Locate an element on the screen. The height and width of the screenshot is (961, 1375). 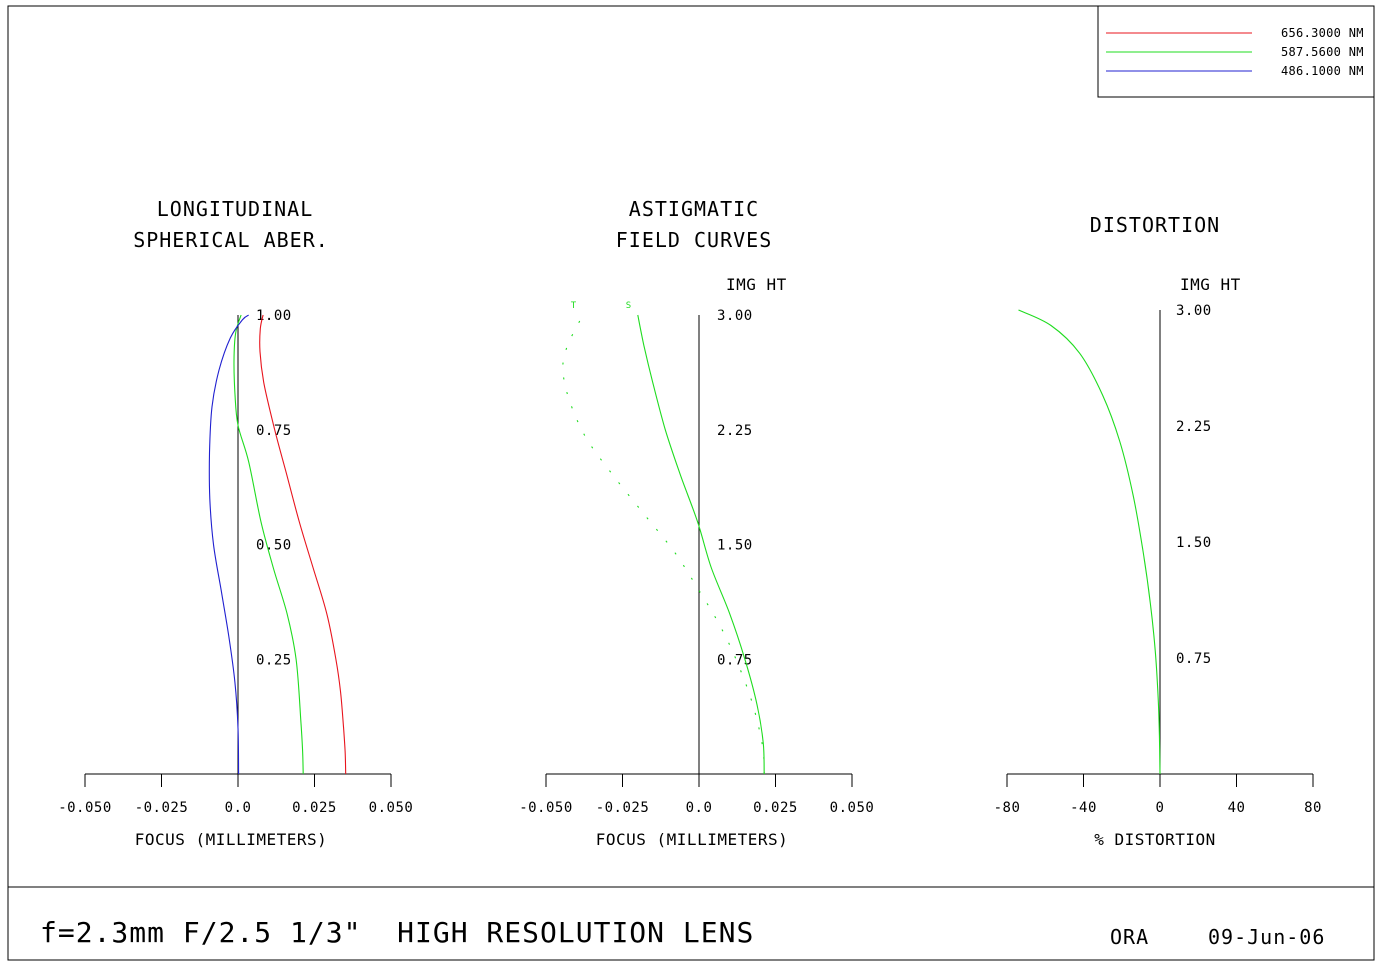
y-tick-label: 1.00 is located at coordinates (274, 316).